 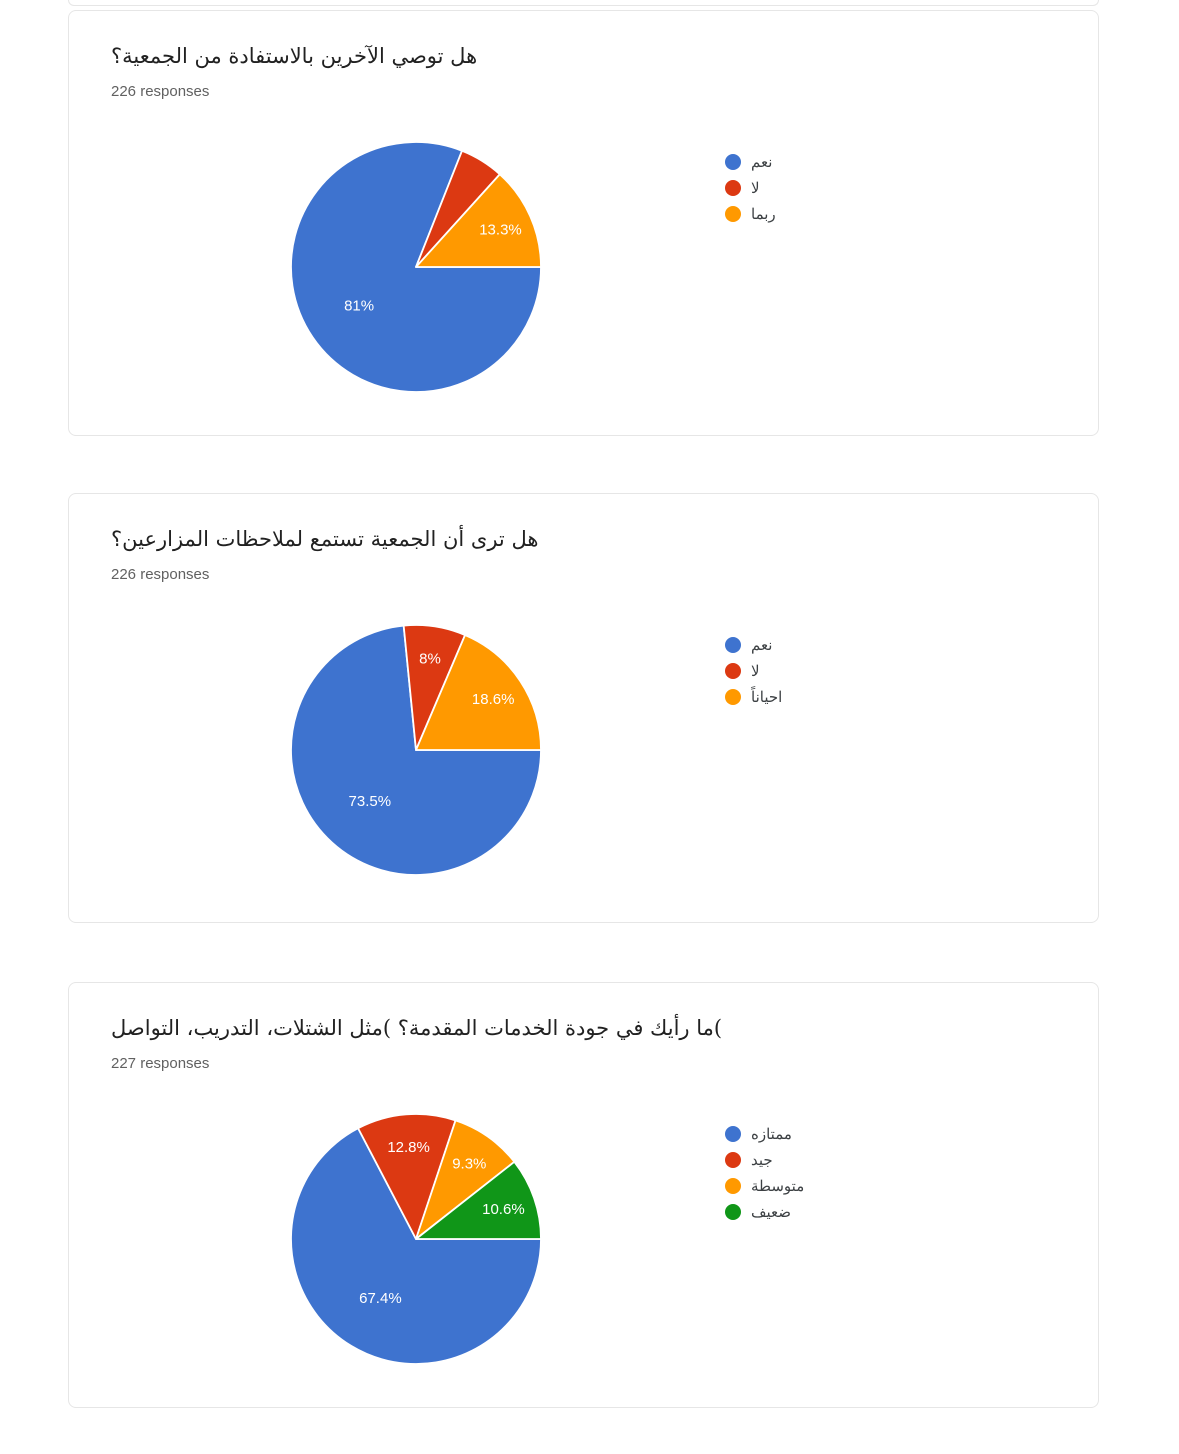 What do you see at coordinates (408, 1147) in the screenshot?
I see `slice-percent-label: 12.8%` at bounding box center [408, 1147].